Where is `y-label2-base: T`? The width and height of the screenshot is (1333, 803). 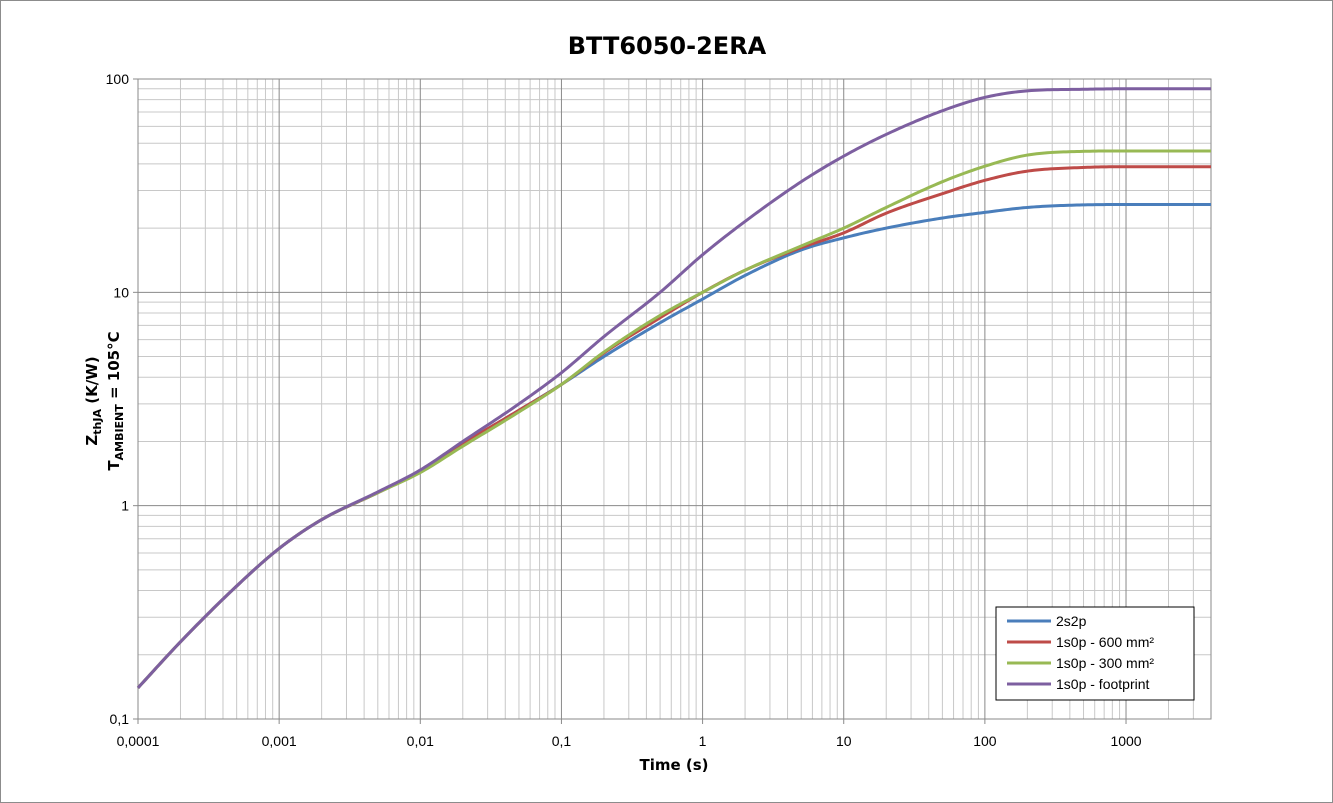
y-label2-base: T is located at coordinates (114, 465).